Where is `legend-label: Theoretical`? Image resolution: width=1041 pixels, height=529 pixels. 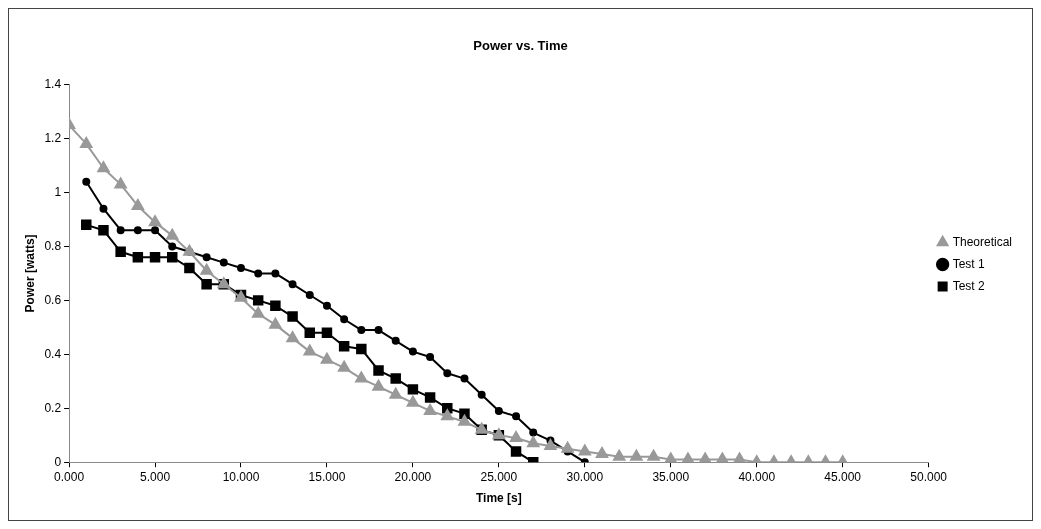
legend-label: Theoretical is located at coordinates (982, 241).